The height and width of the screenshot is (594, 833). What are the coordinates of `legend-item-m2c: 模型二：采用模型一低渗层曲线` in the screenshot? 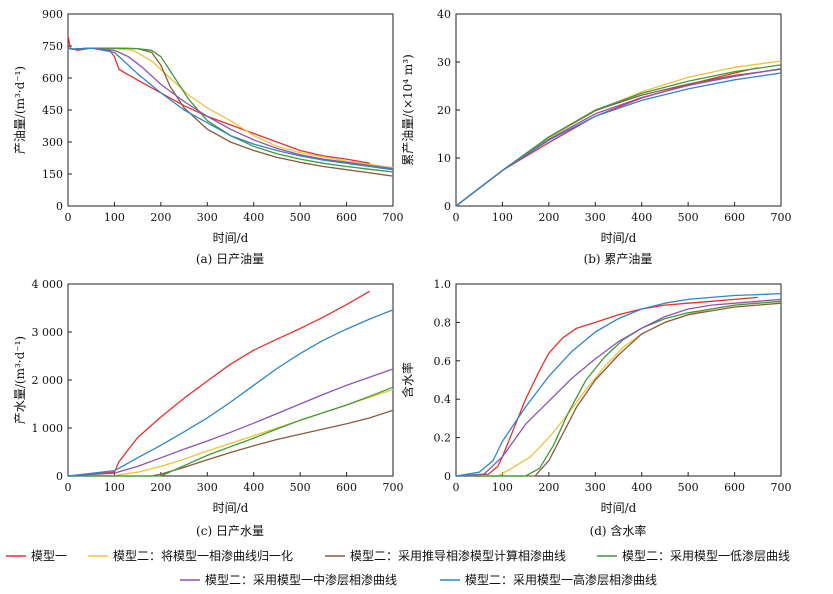 It's located at (693, 555).